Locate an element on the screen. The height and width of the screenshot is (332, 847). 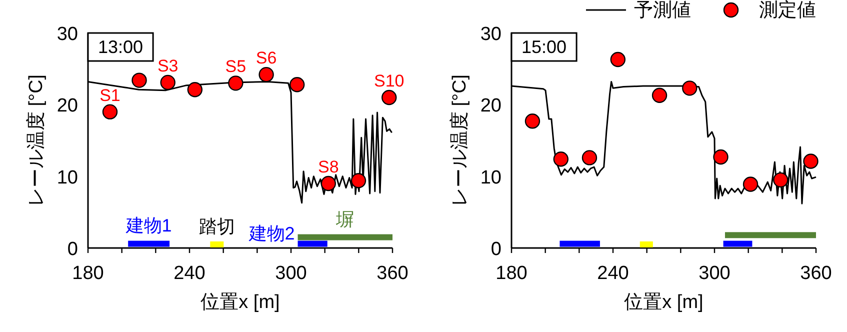
series-label: 踏切 is located at coordinates (216, 226).